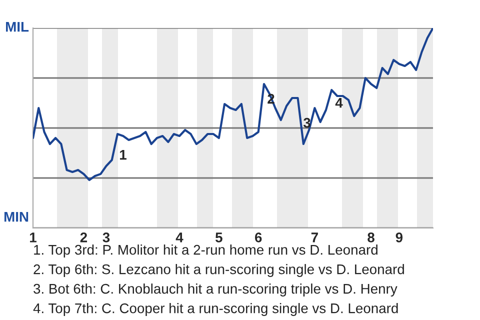  What do you see at coordinates (215, 309) in the screenshot?
I see `text: 4. Top 7th: C. Cooper hit a run-scoring single vs D. Leonard` at bounding box center [215, 309].